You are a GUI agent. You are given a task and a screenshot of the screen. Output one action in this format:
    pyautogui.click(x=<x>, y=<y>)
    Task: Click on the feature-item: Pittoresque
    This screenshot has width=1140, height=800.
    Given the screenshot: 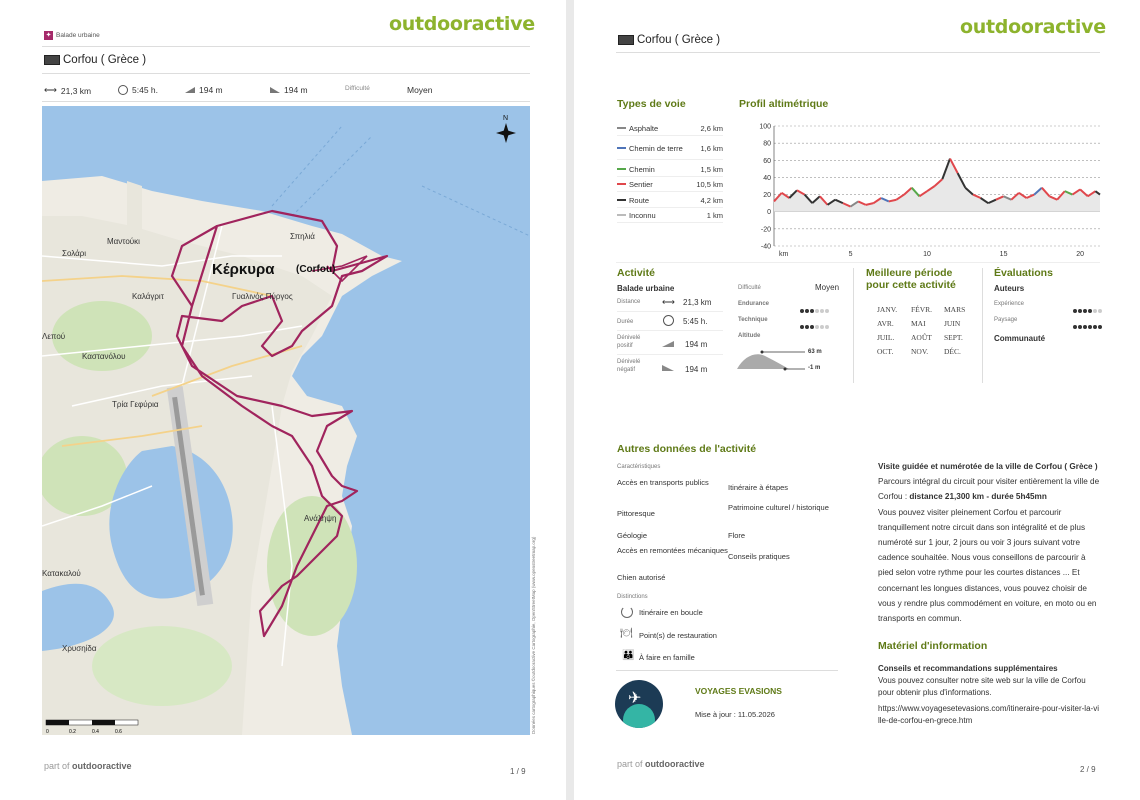 What is the action you would take?
    pyautogui.click(x=636, y=513)
    